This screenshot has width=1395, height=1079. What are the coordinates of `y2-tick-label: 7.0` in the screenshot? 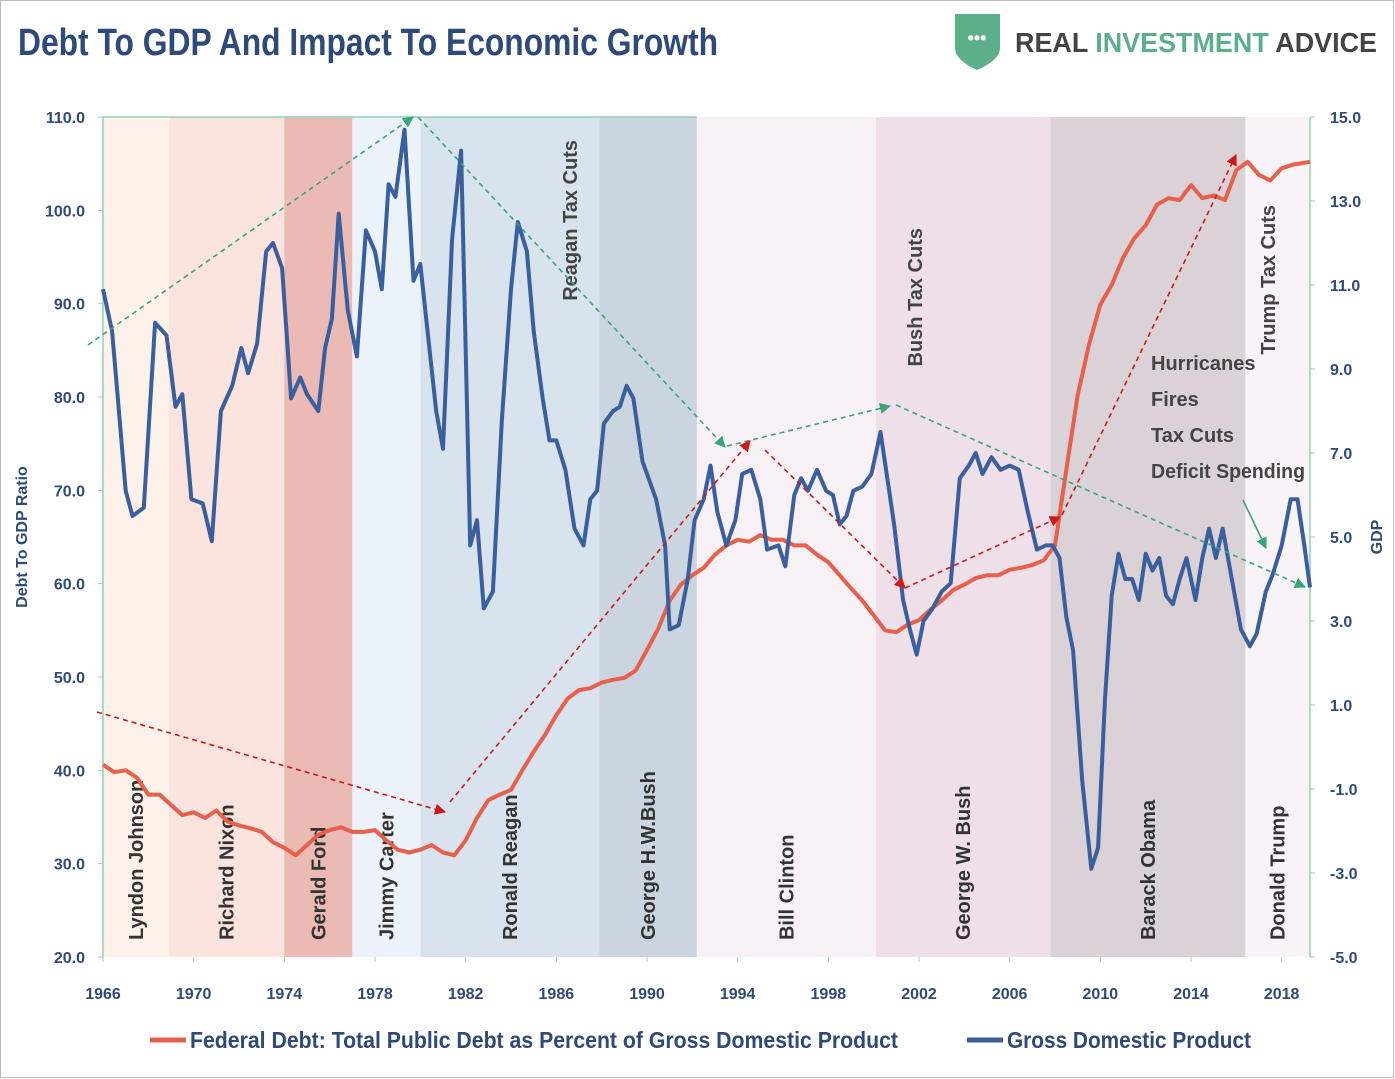 It's located at (1341, 454).